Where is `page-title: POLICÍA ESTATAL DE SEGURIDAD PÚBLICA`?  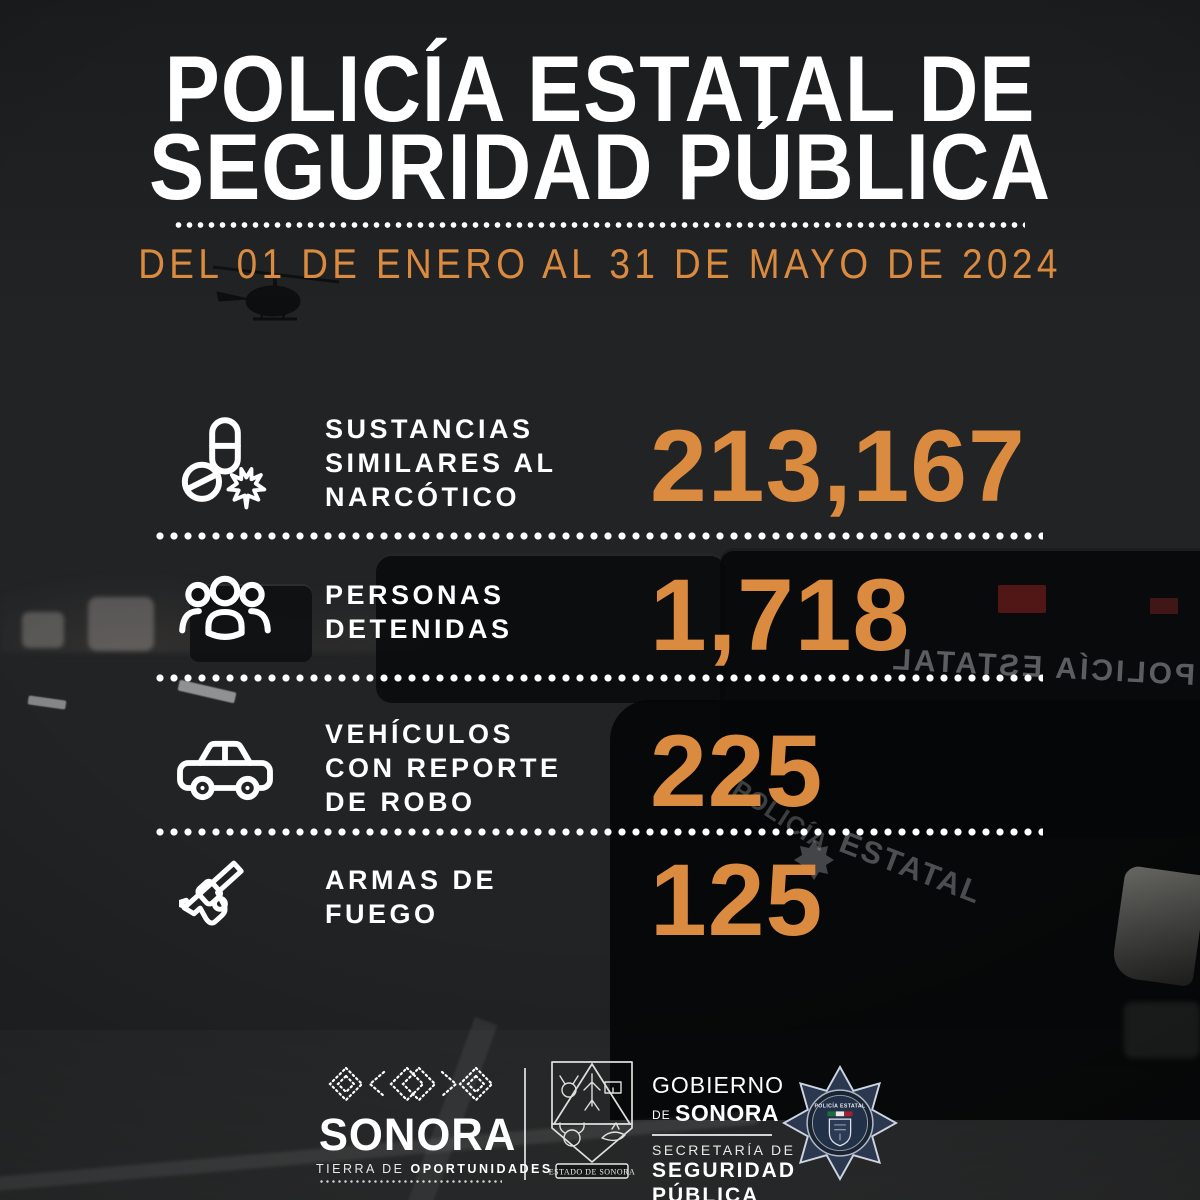
page-title: POLICÍA ESTATAL DE SEGURIDAD PÚBLICA is located at coordinates (600, 127).